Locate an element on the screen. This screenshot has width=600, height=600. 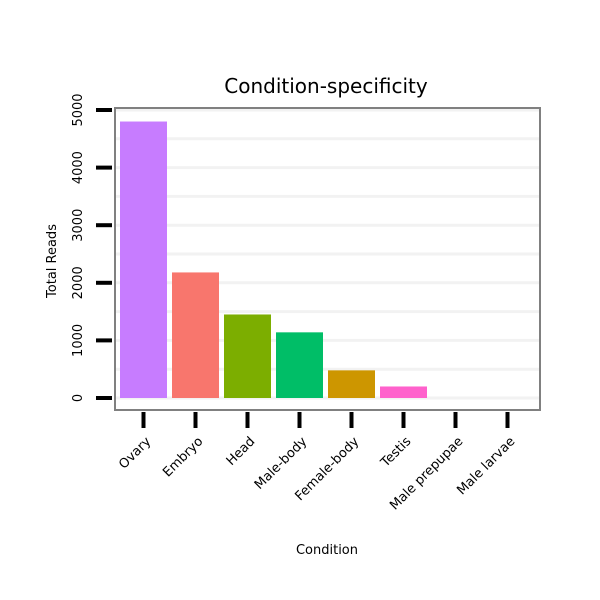
y-tick-label: 1000 is located at coordinates (78, 340).